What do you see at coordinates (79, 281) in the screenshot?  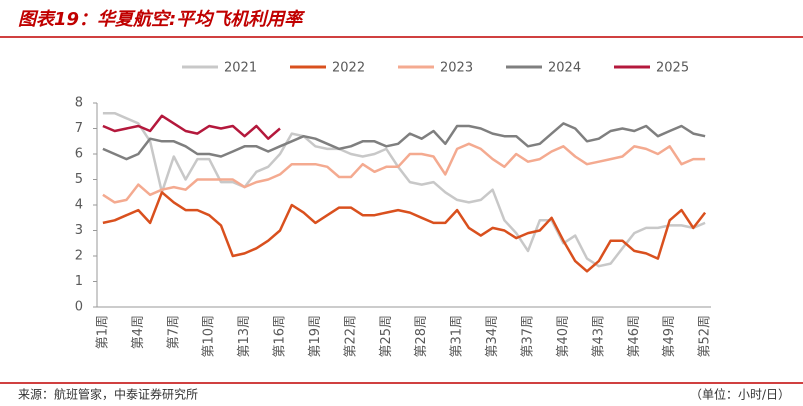 I see `y-tick-label: 1` at bounding box center [79, 281].